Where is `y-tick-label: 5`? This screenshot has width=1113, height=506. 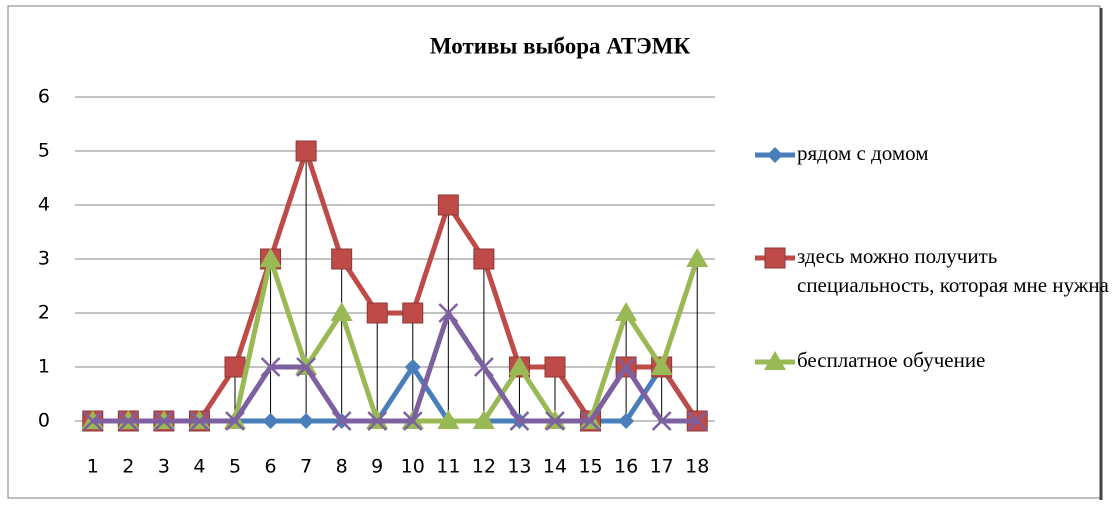
y-tick-label: 5 is located at coordinates (44, 151).